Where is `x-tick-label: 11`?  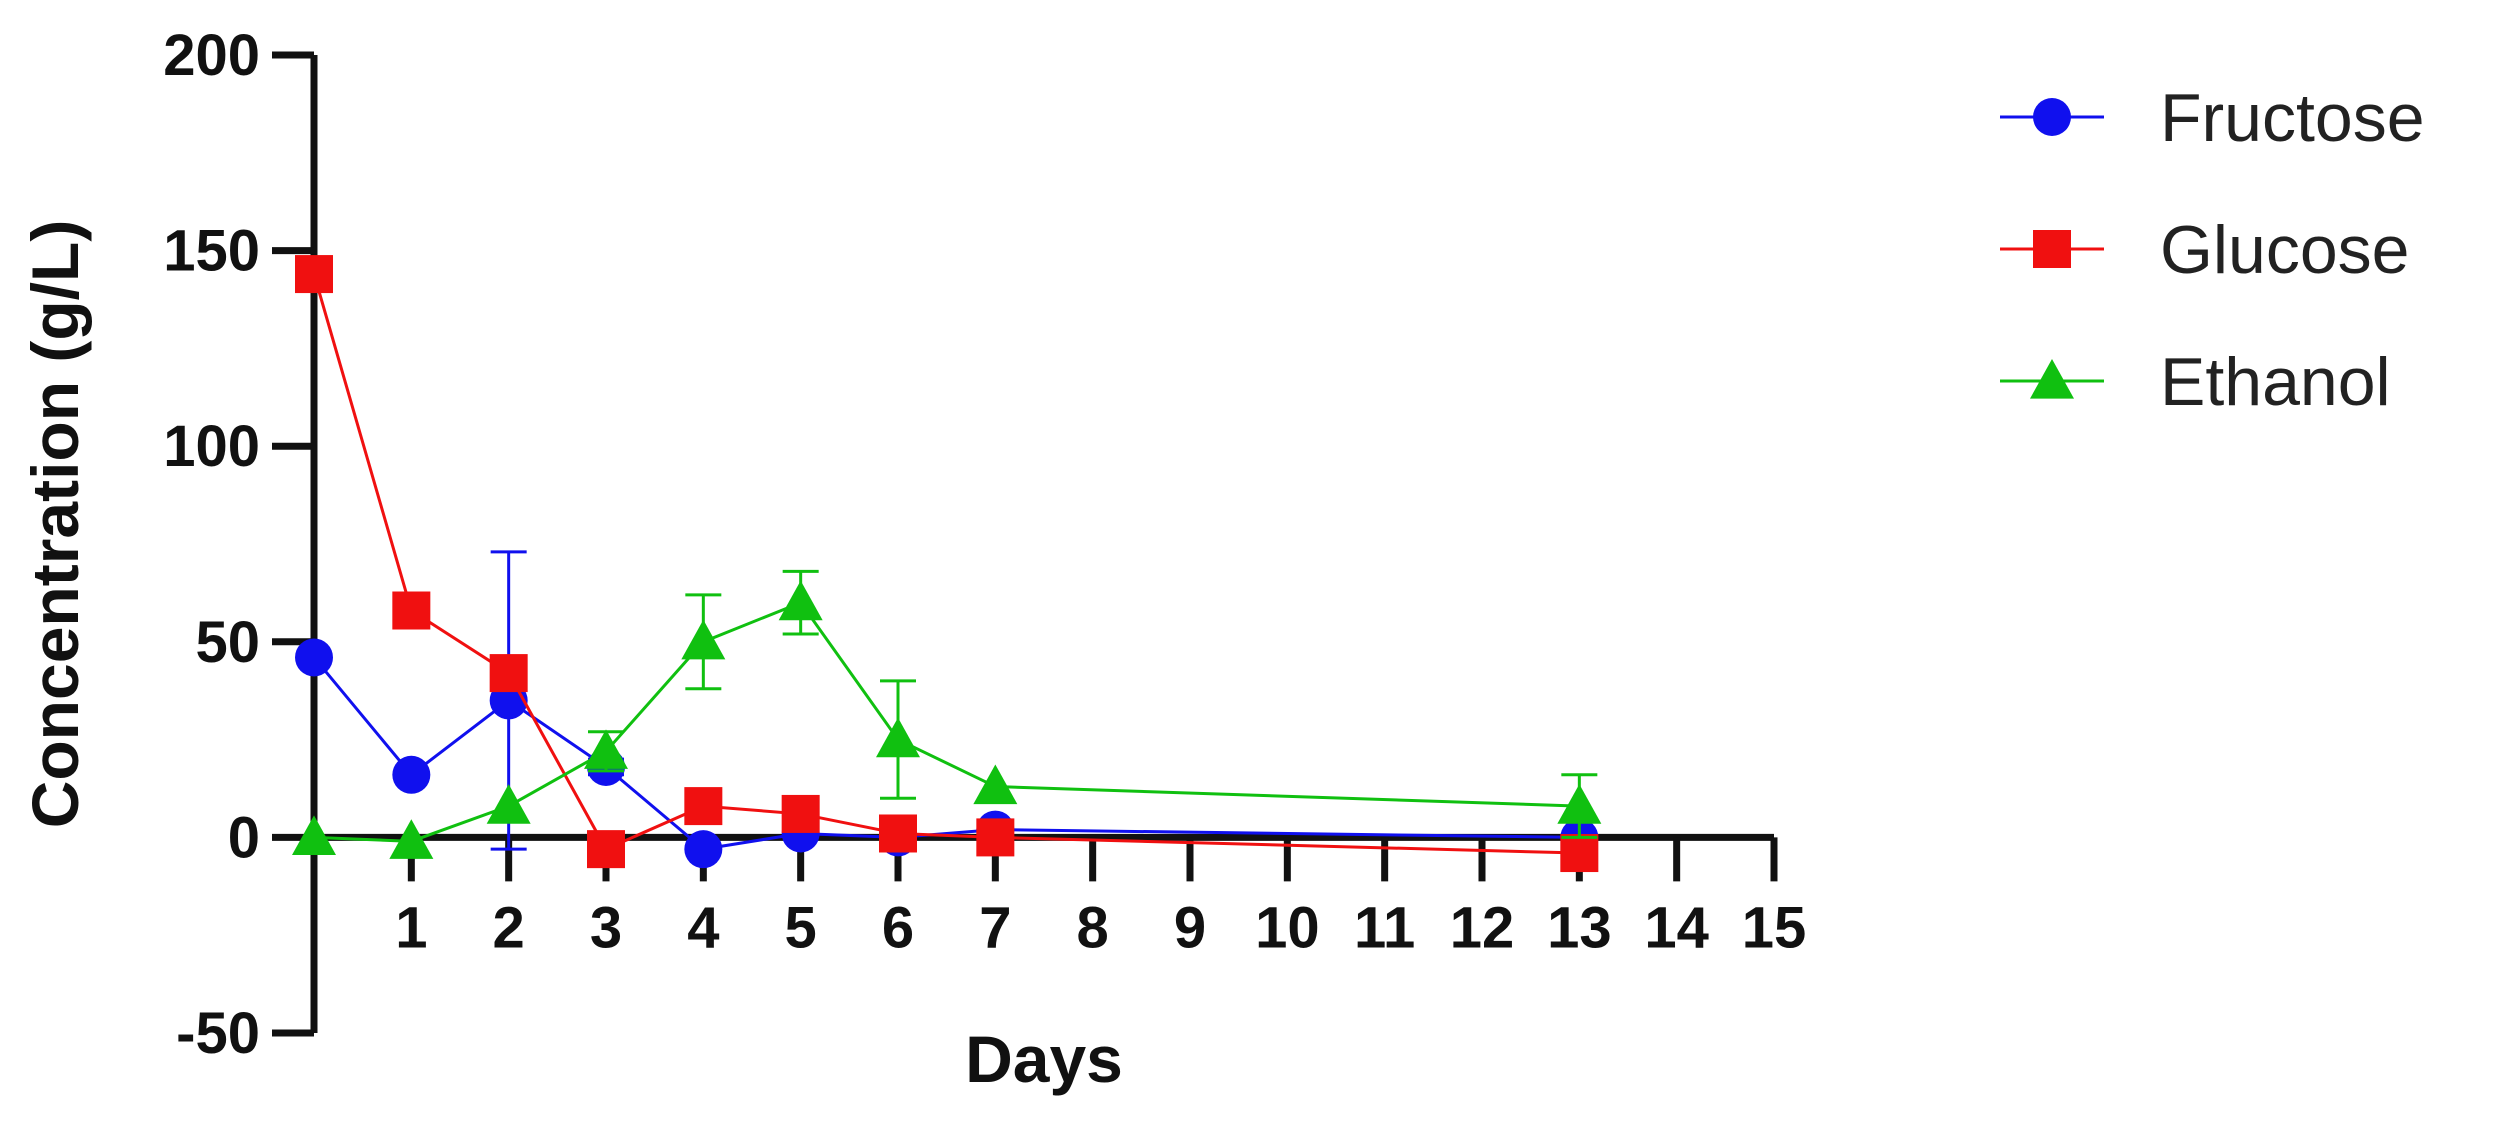
x-tick-label: 11 is located at coordinates (1384, 927).